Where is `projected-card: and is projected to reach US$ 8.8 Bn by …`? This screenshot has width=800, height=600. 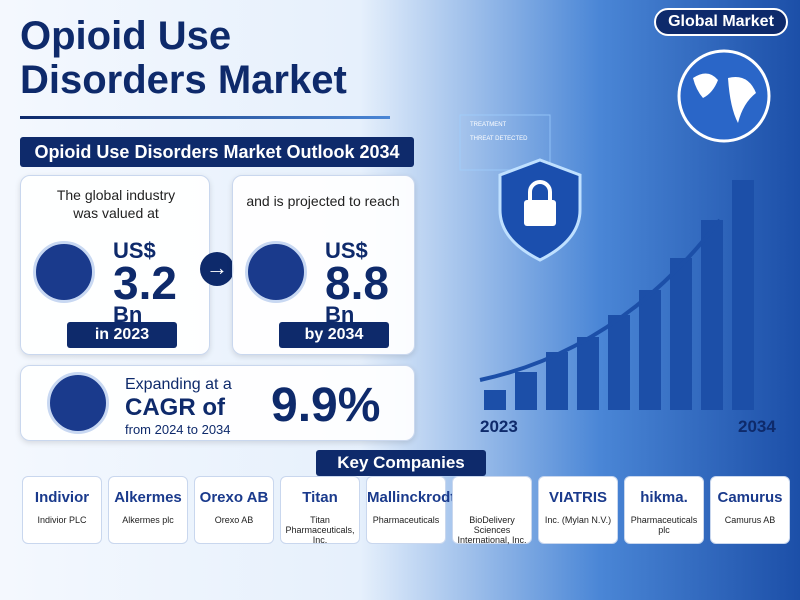
projected-card: and is projected to reach US$ 8.8 Bn by … is located at coordinates (323, 265).